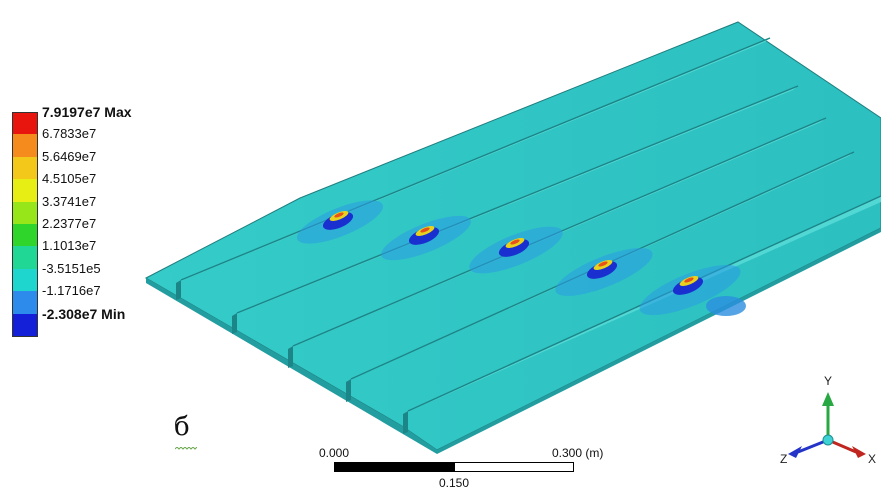 This screenshot has width=881, height=492. What do you see at coordinates (71, 268) in the screenshot?
I see `legend-label: -3.5151e5` at bounding box center [71, 268].